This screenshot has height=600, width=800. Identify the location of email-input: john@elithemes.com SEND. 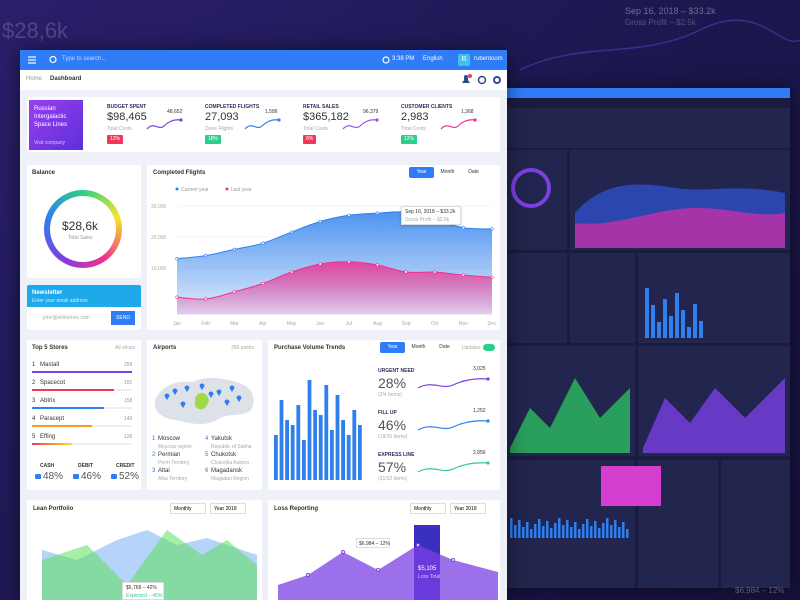
(84, 318).